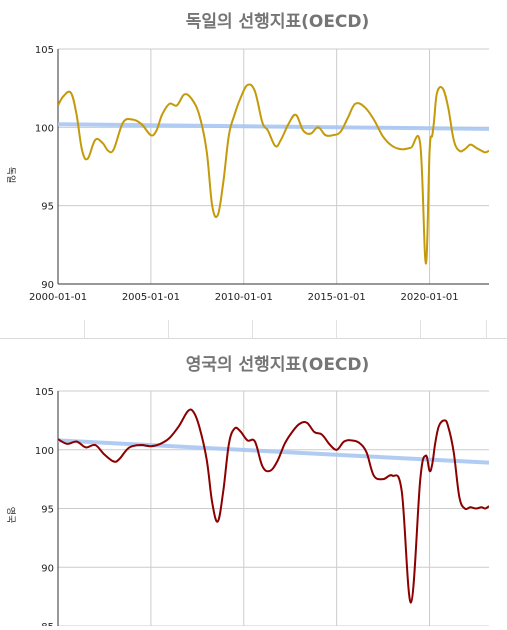  What do you see at coordinates (58, 297) in the screenshot?
I see `x-tick-label: 2000-01-01` at bounding box center [58, 297].